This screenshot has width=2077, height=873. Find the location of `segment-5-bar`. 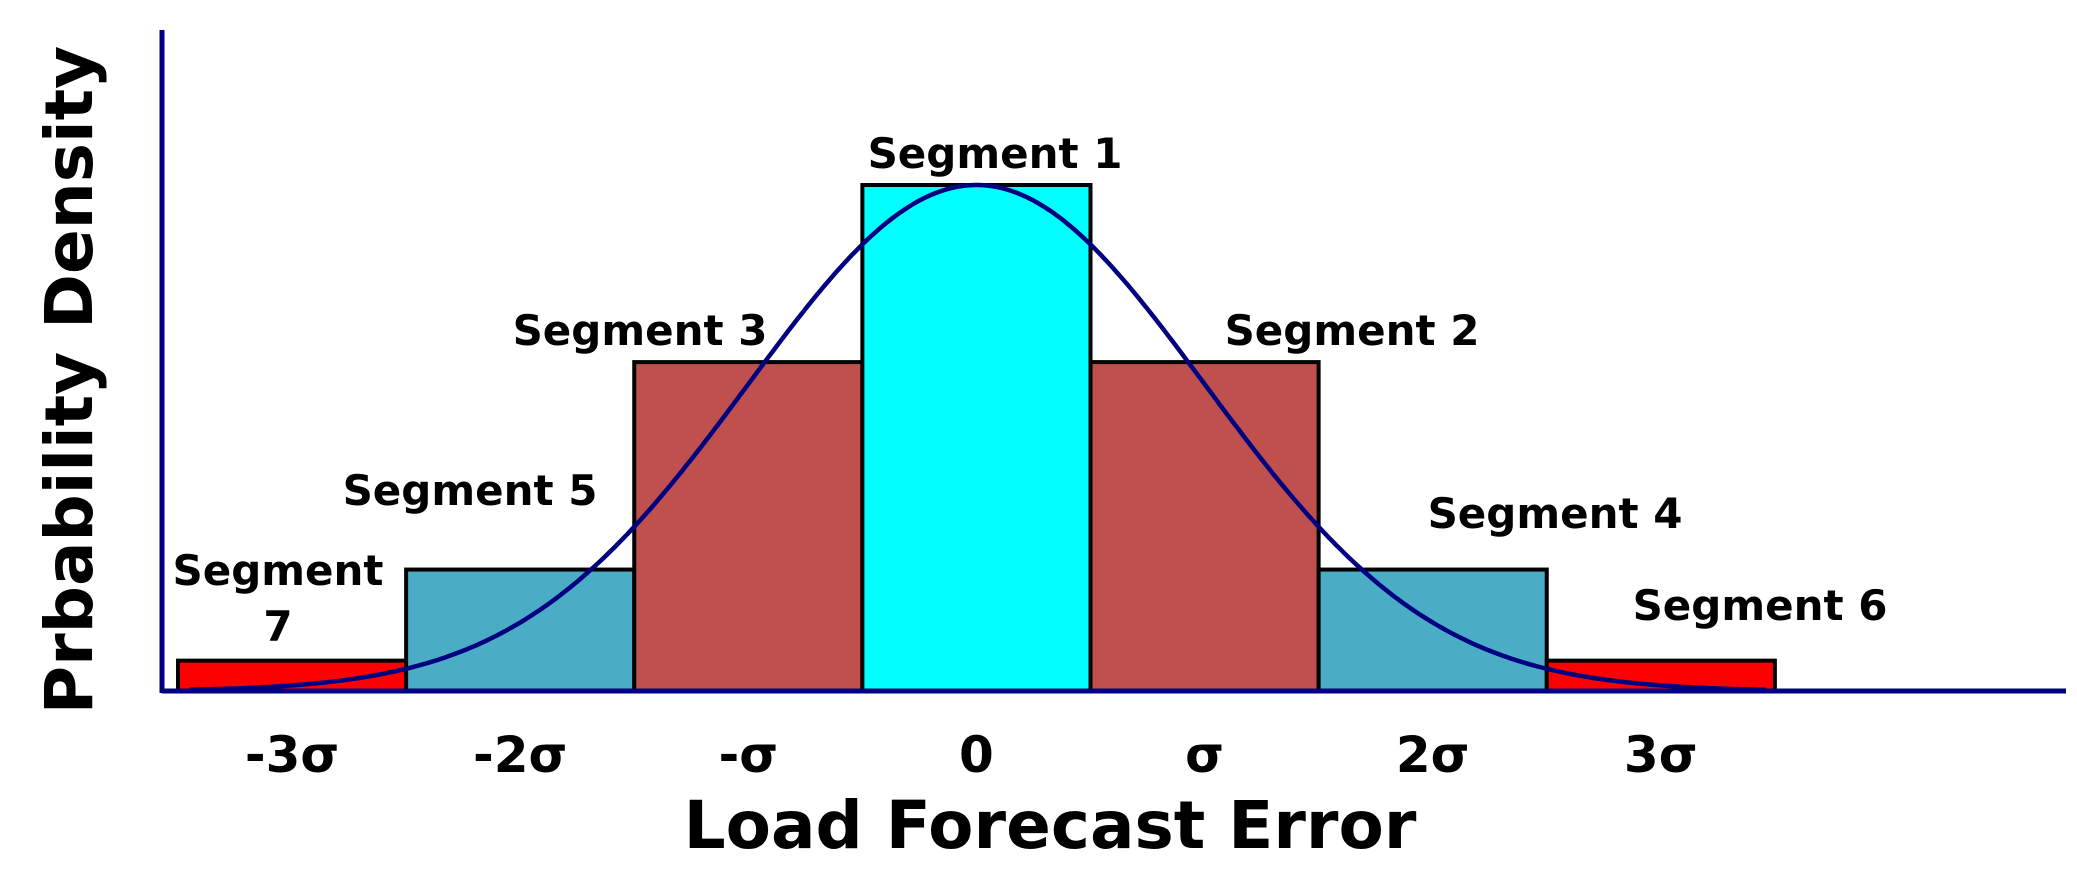

segment-5-bar is located at coordinates (520, 630).